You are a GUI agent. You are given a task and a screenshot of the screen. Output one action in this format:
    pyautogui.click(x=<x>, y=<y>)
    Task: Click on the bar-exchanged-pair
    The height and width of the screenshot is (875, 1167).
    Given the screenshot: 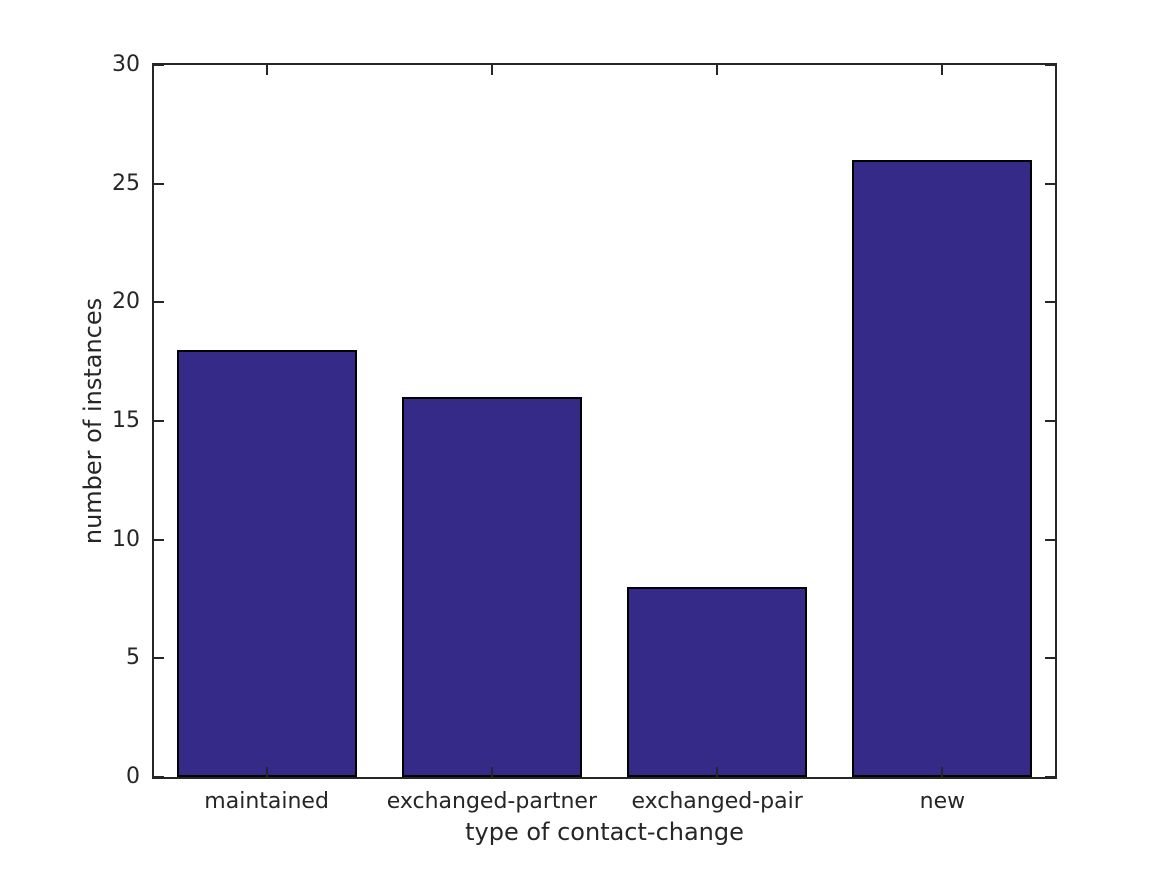 What is the action you would take?
    pyautogui.click(x=717, y=682)
    